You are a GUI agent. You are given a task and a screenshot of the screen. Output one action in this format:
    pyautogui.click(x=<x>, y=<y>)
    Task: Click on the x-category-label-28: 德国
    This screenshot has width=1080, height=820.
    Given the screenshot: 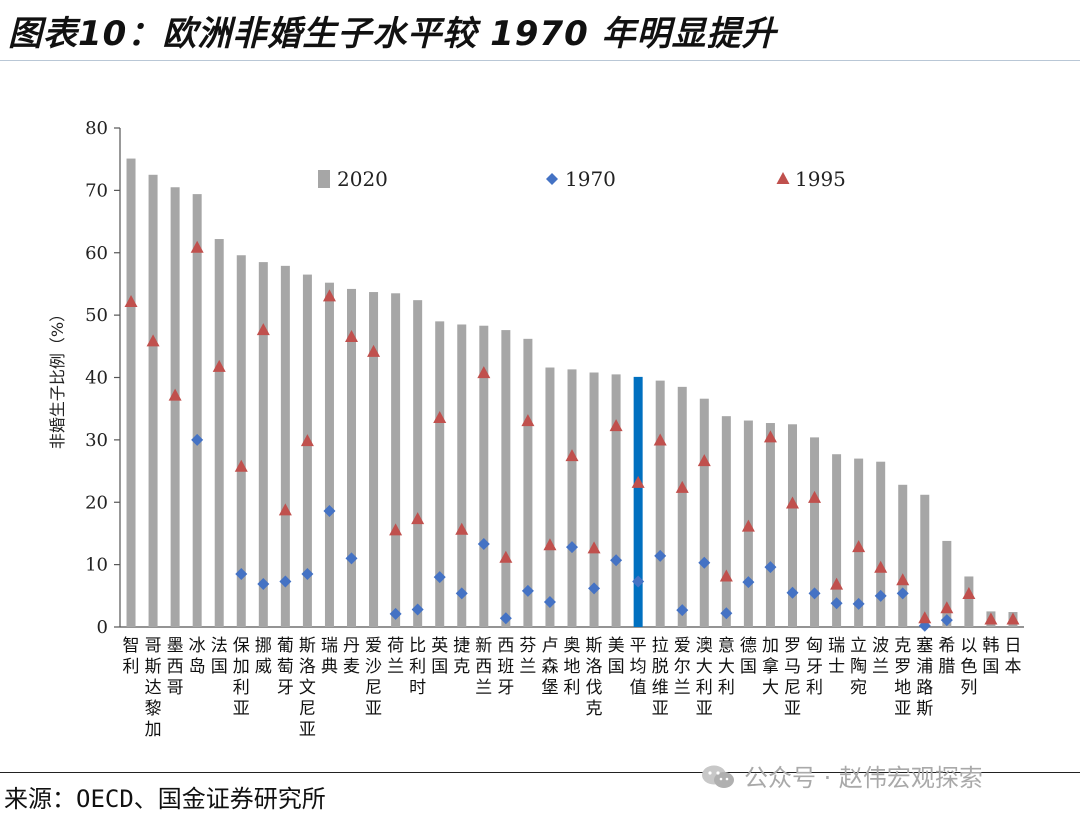 What is the action you would take?
    pyautogui.click(x=748, y=656)
    